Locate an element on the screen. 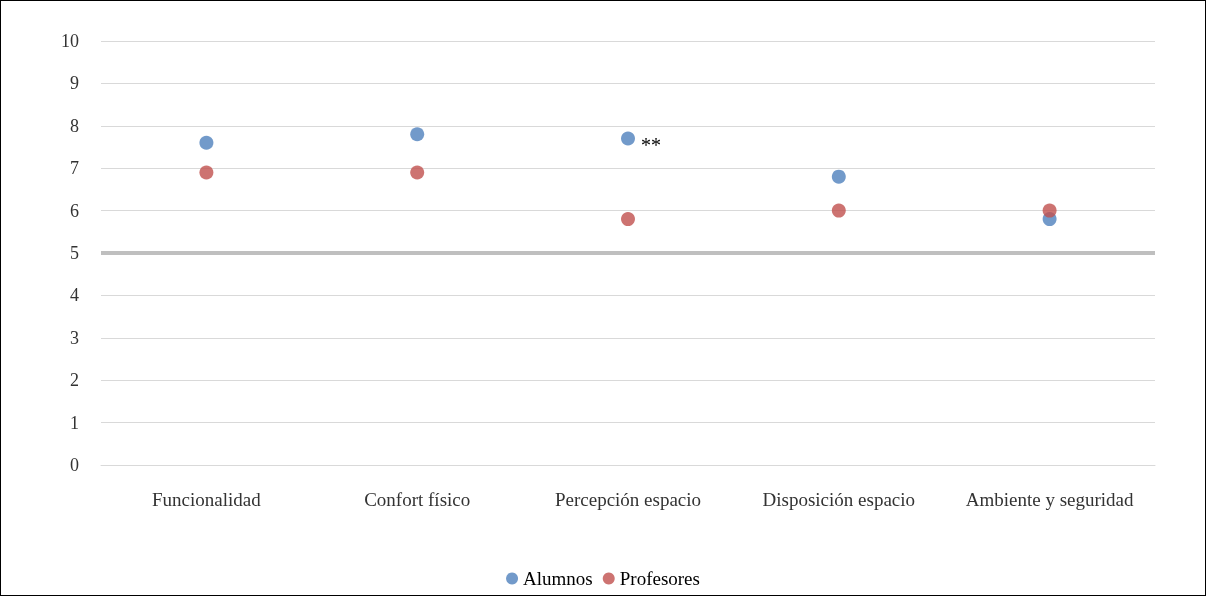 This screenshot has width=1206, height=596. y-tick-label: 2 is located at coordinates (74, 380).